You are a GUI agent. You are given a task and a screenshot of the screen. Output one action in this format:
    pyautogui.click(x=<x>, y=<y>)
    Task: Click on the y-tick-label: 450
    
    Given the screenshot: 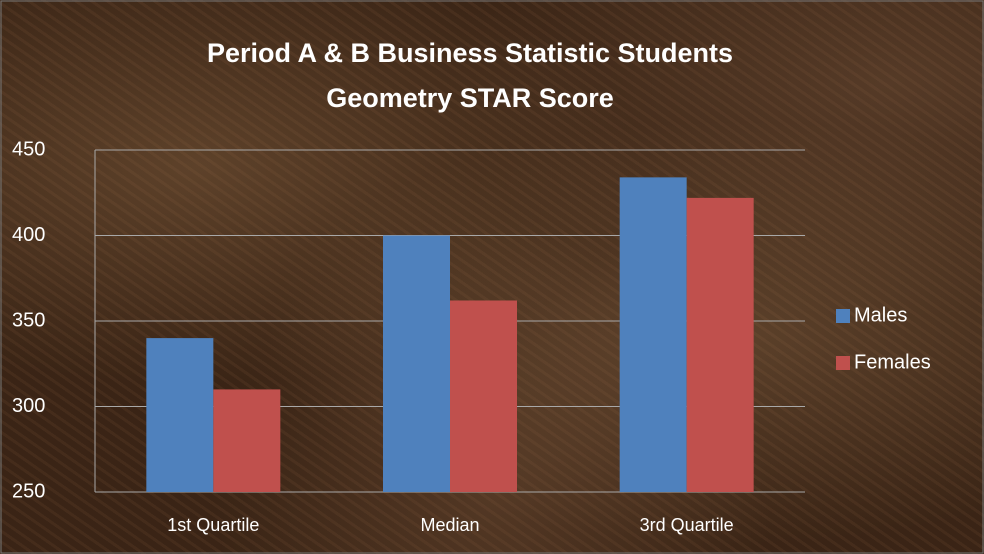 What is the action you would take?
    pyautogui.click(x=28, y=149)
    